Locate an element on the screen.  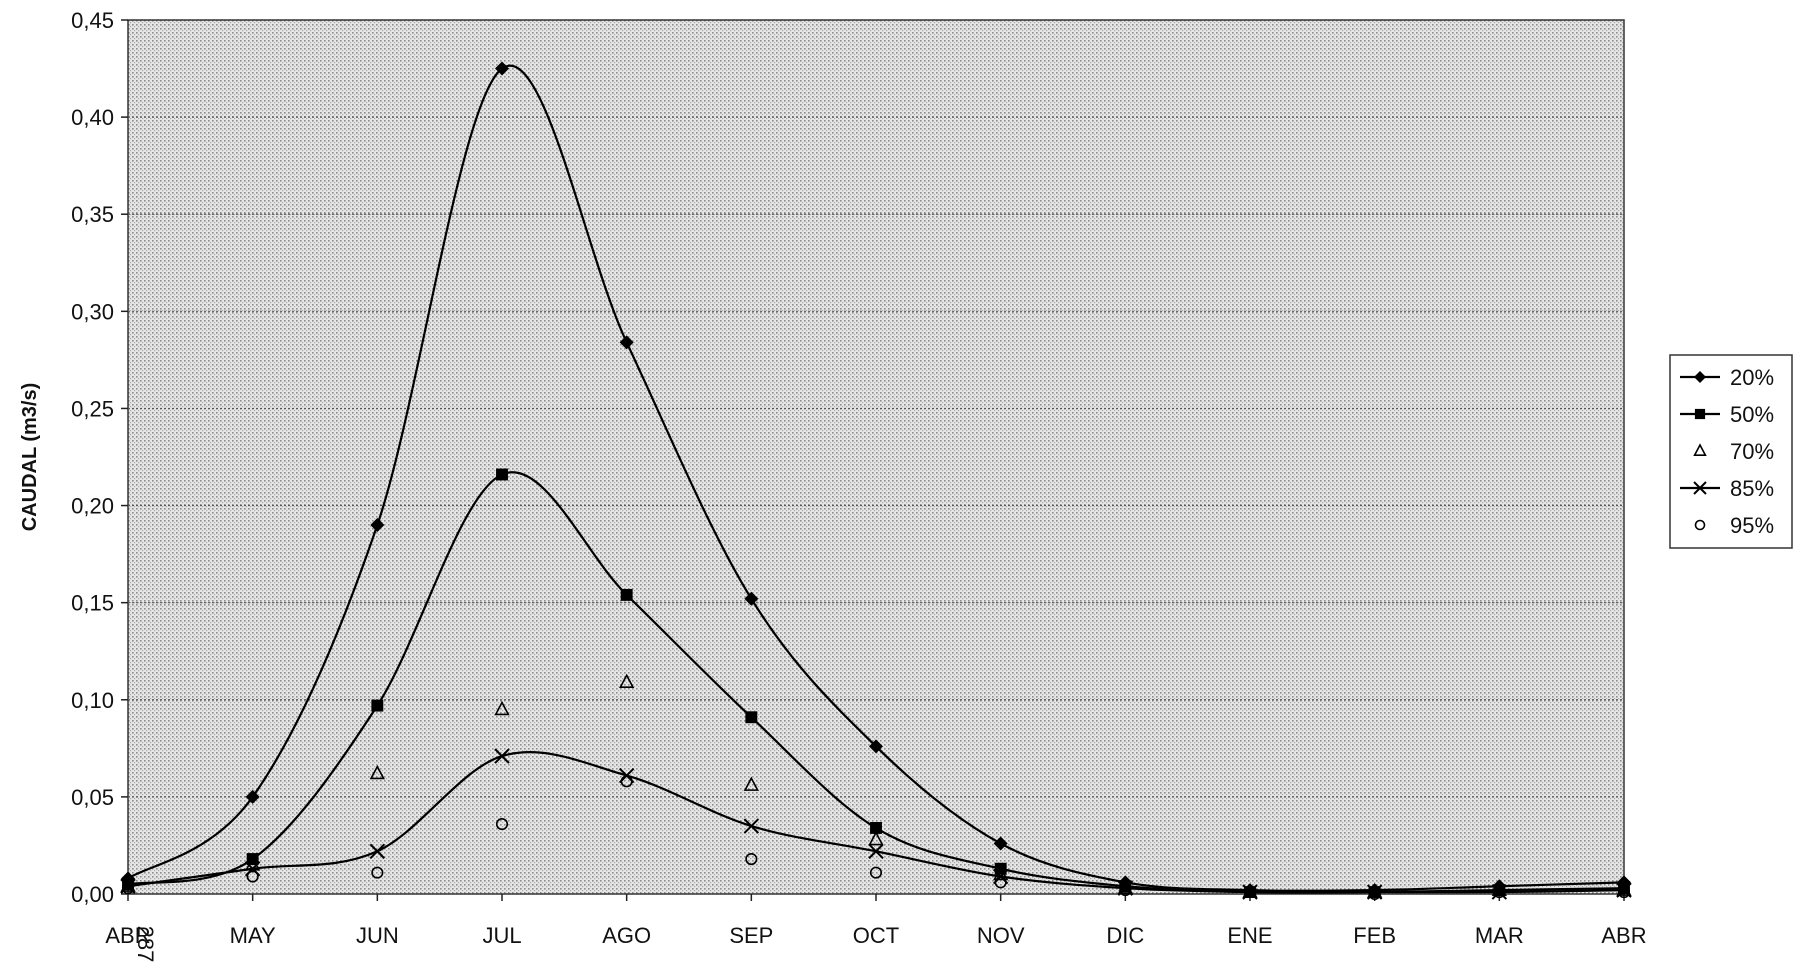
series-95pct is located at coordinates (876, 838).